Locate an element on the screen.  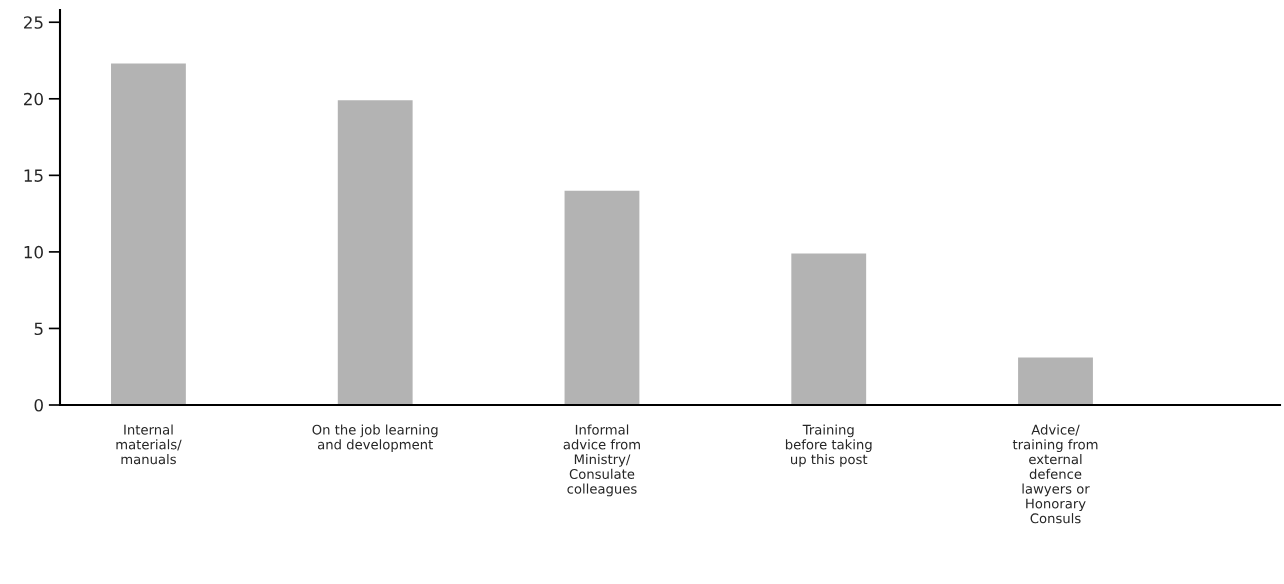
y-tick-label: 0 is located at coordinates (38, 405).